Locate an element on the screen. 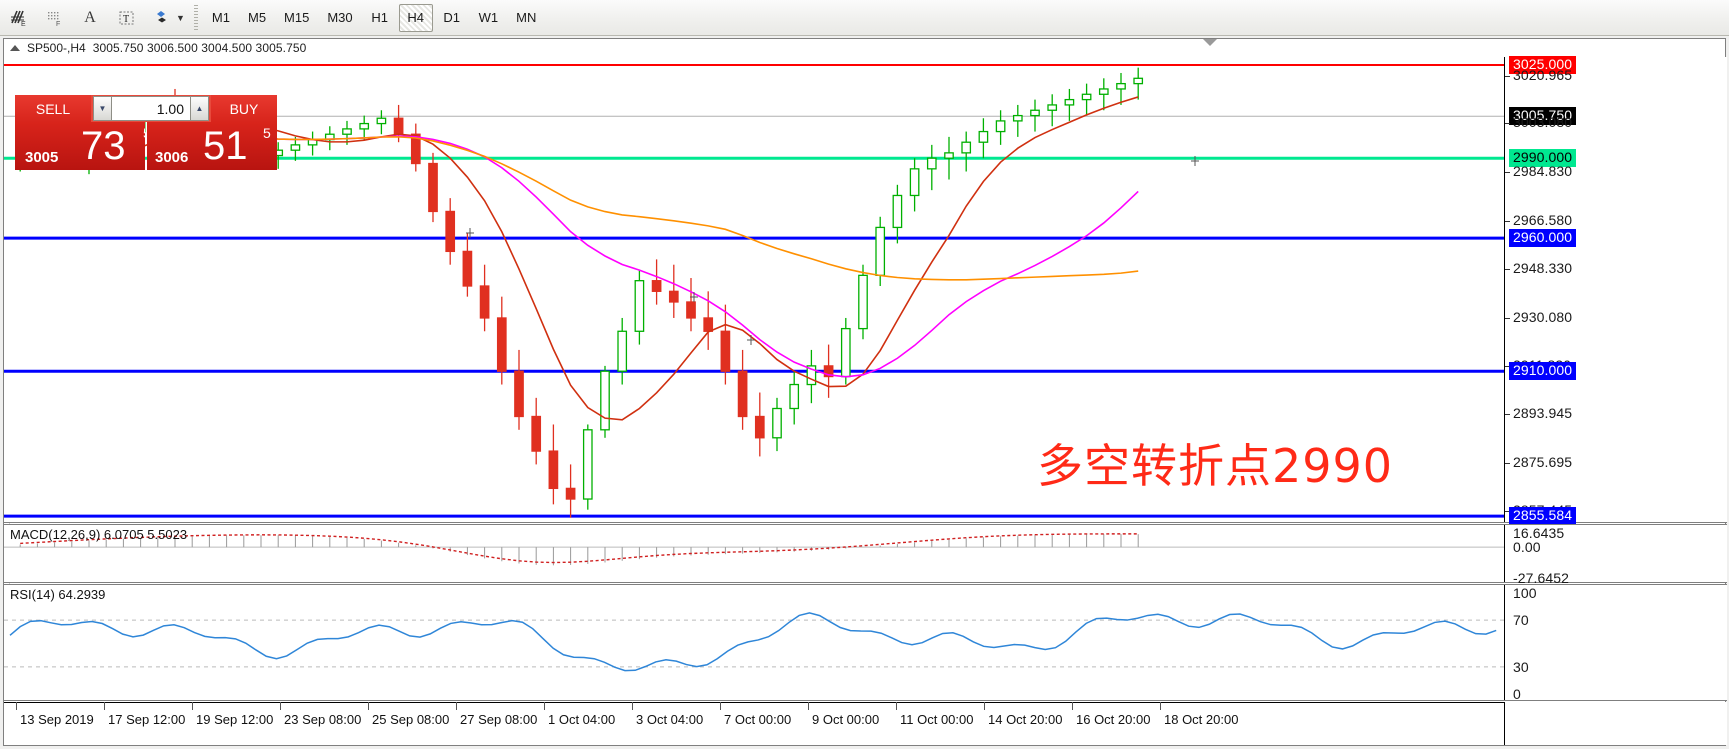  rsi-axis-label: 70 is located at coordinates (1521, 620).